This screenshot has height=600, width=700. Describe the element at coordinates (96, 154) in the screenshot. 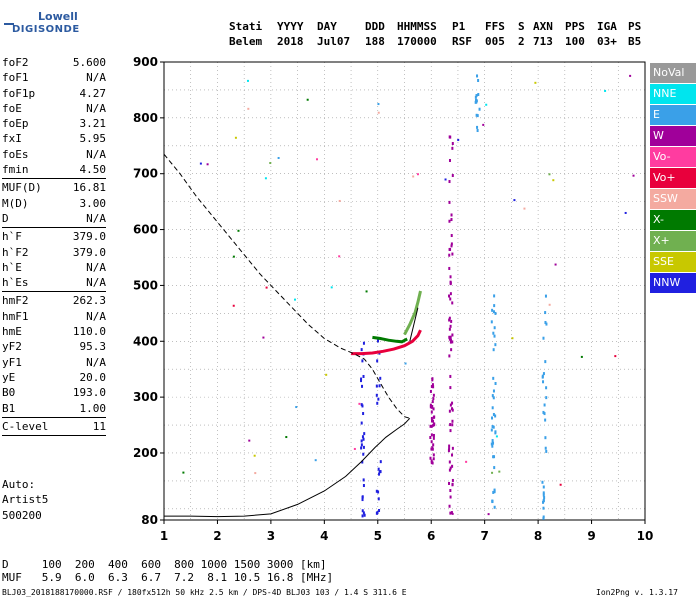

I see `param-value: N/A` at that location.